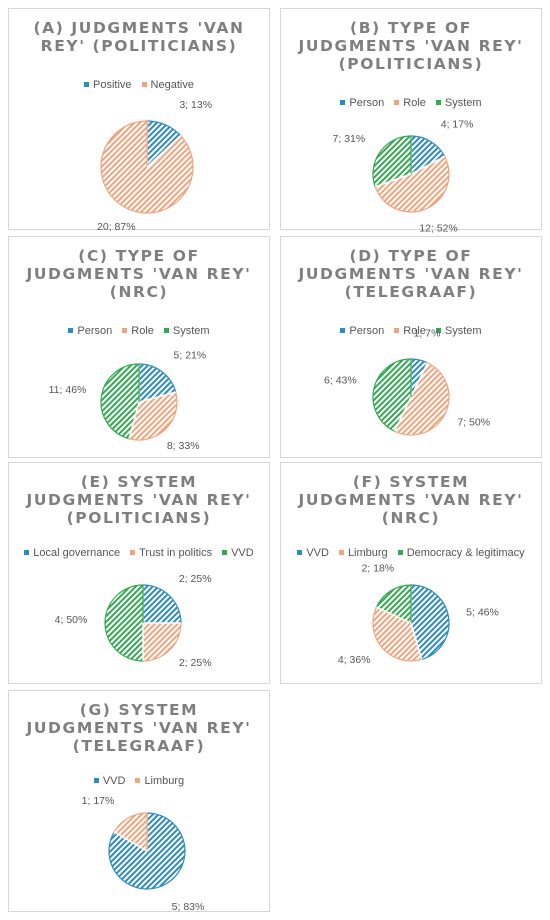  I want to click on pie-chart: 5; 46% 4; 36% 2; 18%, so click(418, 614).